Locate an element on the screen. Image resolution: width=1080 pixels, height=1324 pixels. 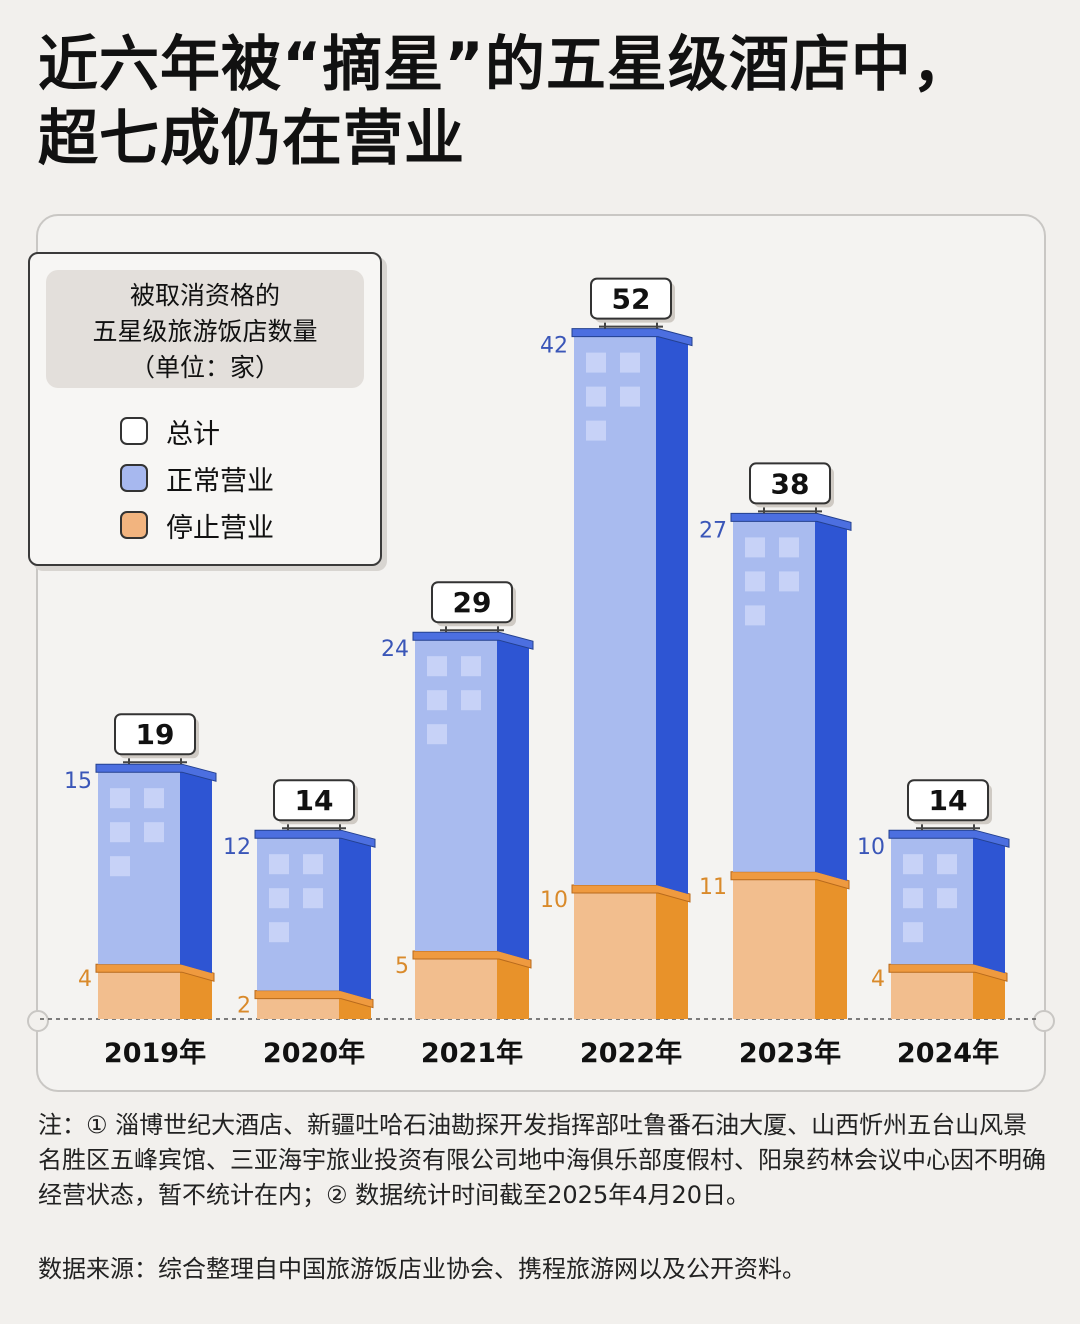
bar-open-side-2023年 is located at coordinates (831, 699).